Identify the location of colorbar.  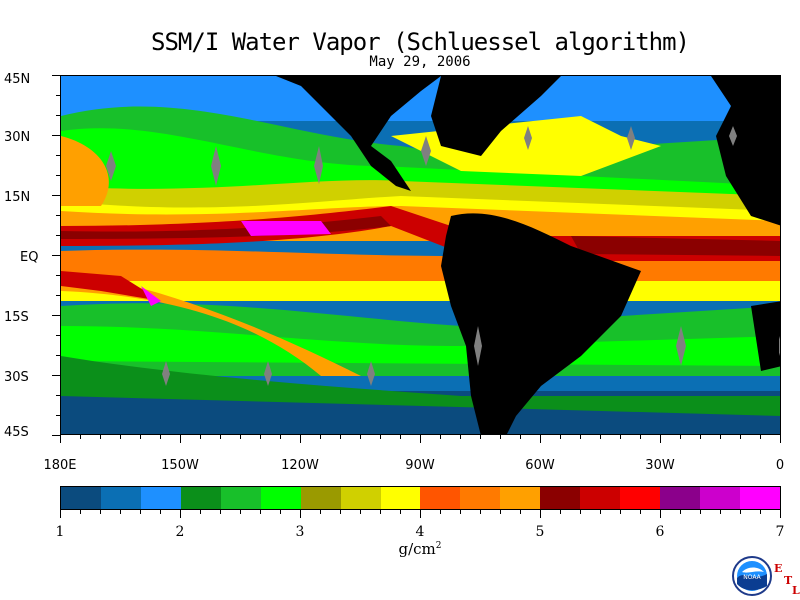
(420, 498).